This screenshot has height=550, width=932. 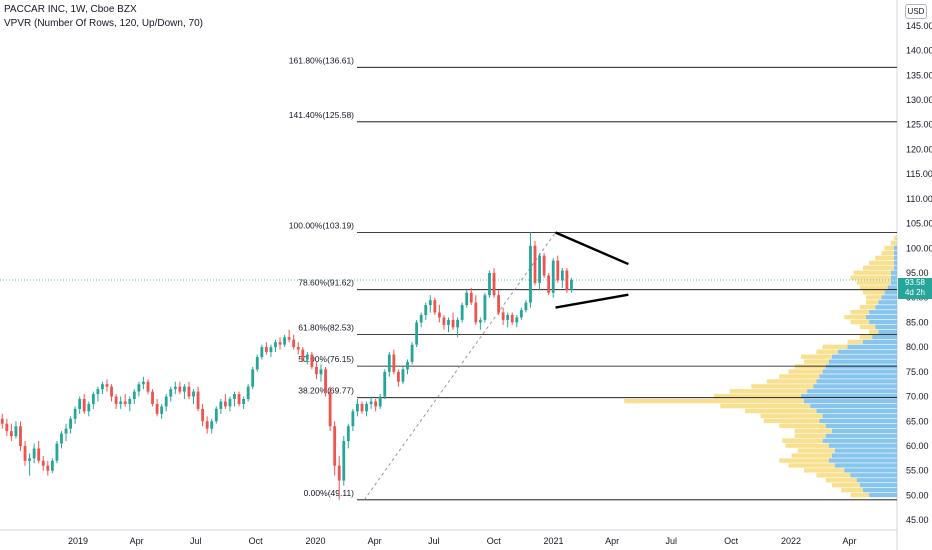 What do you see at coordinates (919, 149) in the screenshot?
I see `y-tick-label: 120.00` at bounding box center [919, 149].